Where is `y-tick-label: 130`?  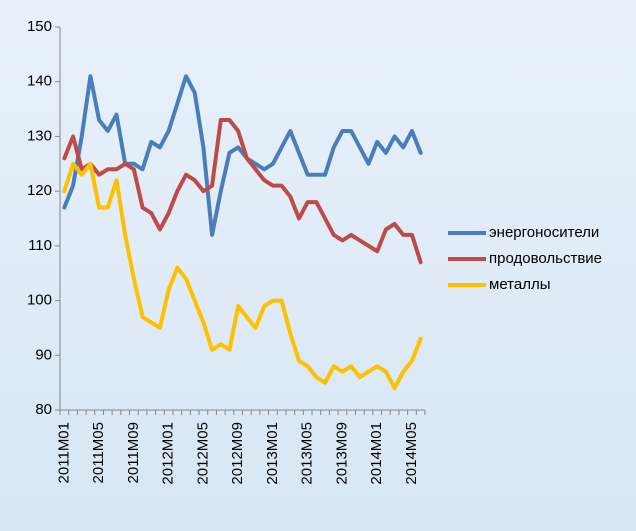
y-tick-label: 130 is located at coordinates (39, 135).